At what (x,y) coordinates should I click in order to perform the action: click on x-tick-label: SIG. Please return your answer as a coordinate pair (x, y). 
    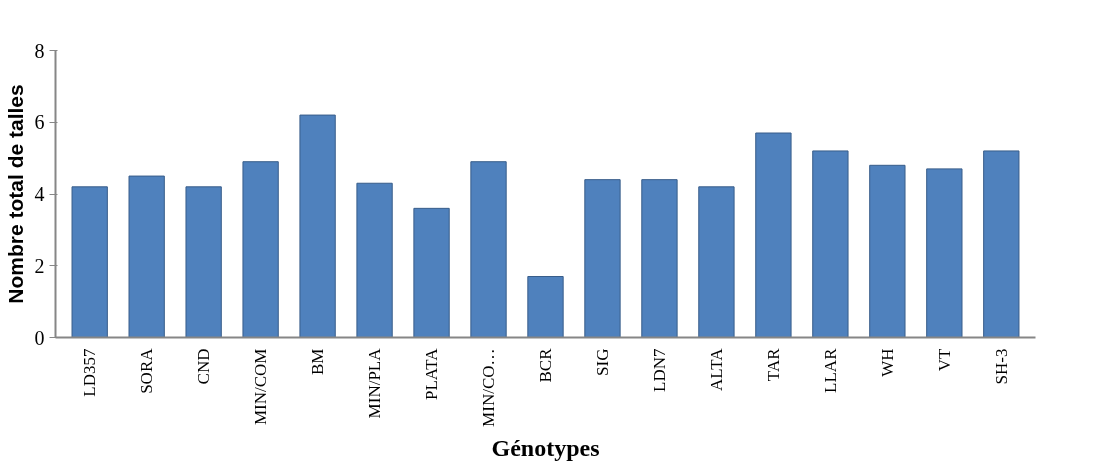
    Looking at the image, I should click on (602, 362).